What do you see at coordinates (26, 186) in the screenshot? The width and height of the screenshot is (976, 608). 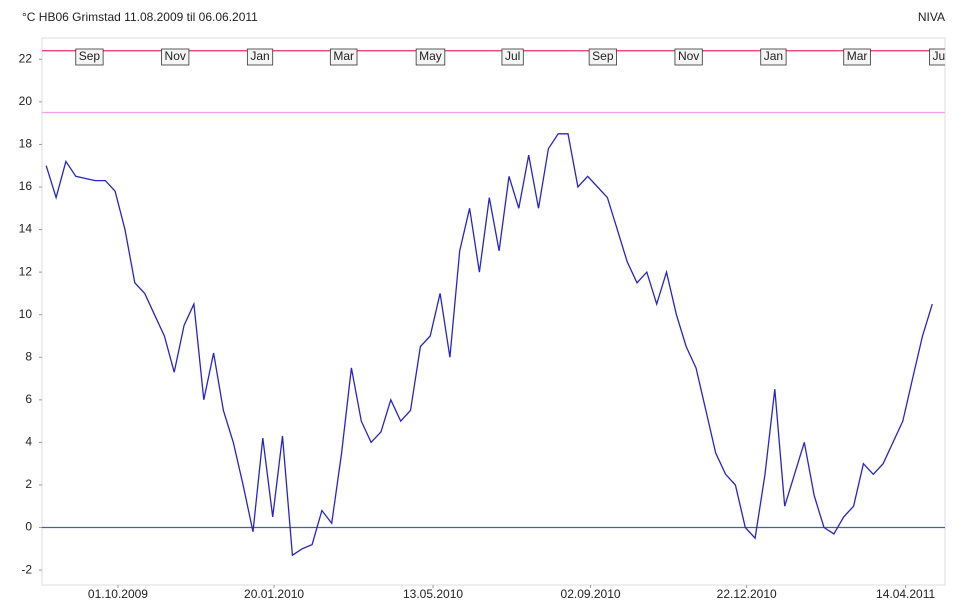 I see `y-tick-label: 16` at bounding box center [26, 186].